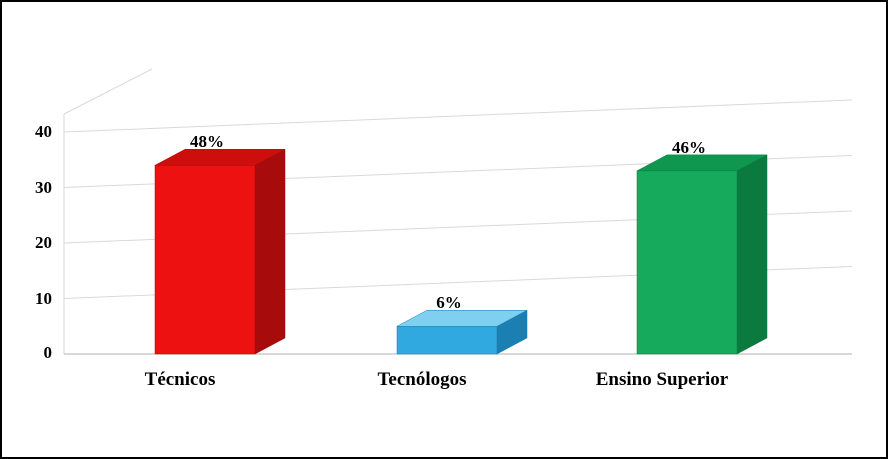 The width and height of the screenshot is (888, 459). I want to click on category-label-tecnologos: Tecnólogos, so click(422, 379).